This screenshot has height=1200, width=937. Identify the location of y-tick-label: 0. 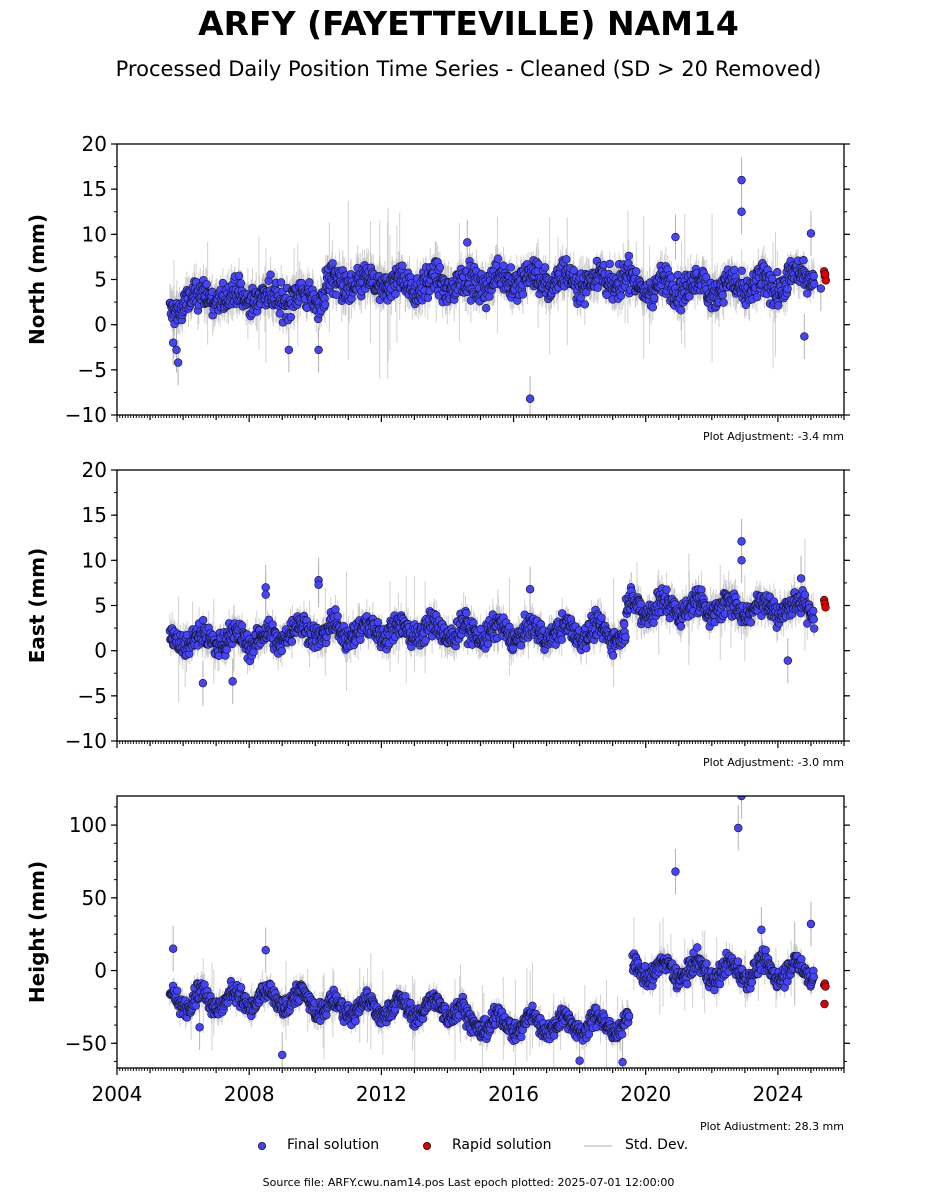
(100, 325).